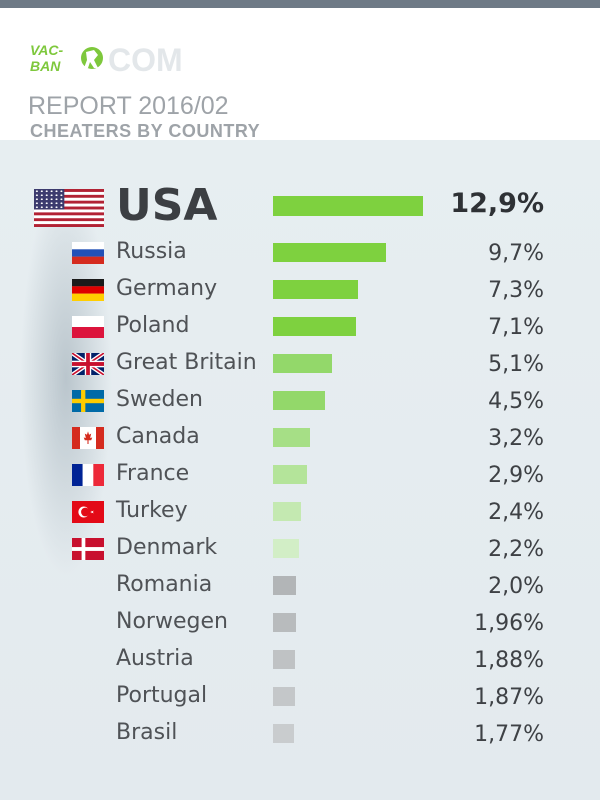  Describe the element at coordinates (153, 325) in the screenshot. I see `category-label: Poland` at that location.